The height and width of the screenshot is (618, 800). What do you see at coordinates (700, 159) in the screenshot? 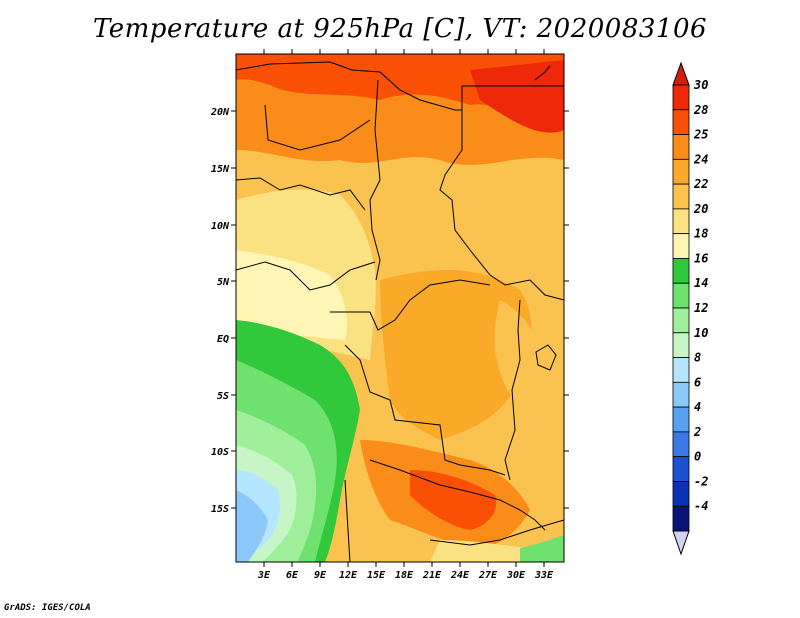
I see `colorbar-label: 24` at bounding box center [700, 159].